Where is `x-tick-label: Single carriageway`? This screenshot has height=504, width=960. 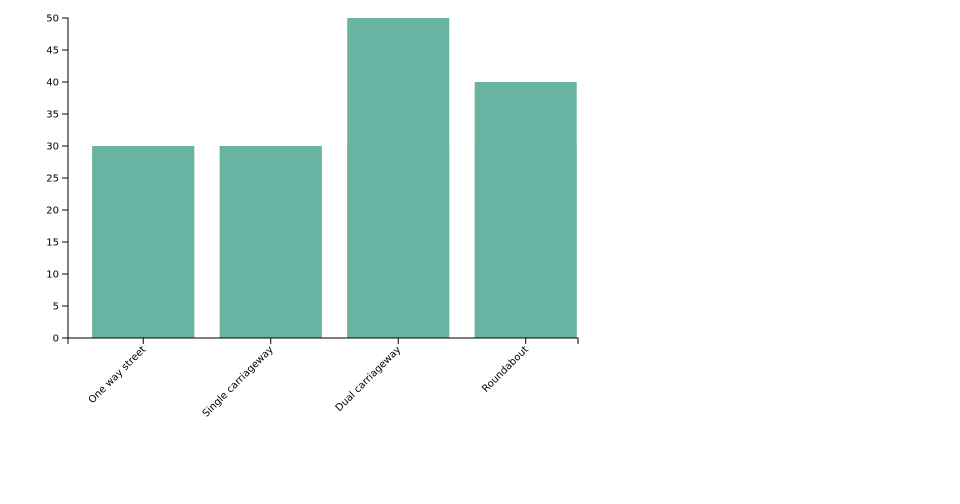
x-tick-label: Single carriageway is located at coordinates (238, 381).